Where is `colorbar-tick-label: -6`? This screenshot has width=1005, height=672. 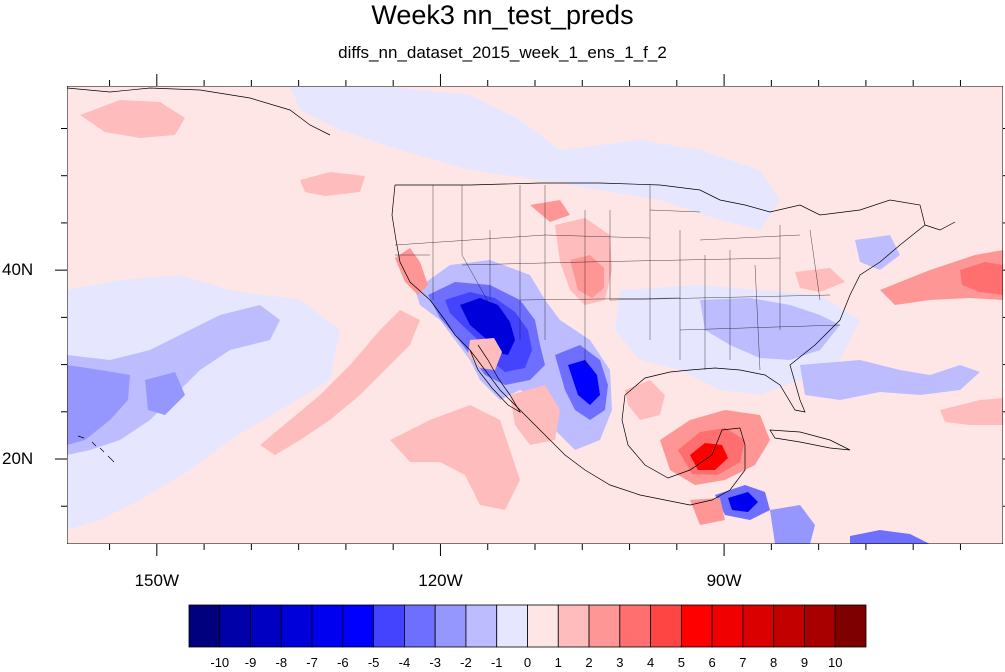 colorbar-tick-label: -6 is located at coordinates (343, 662).